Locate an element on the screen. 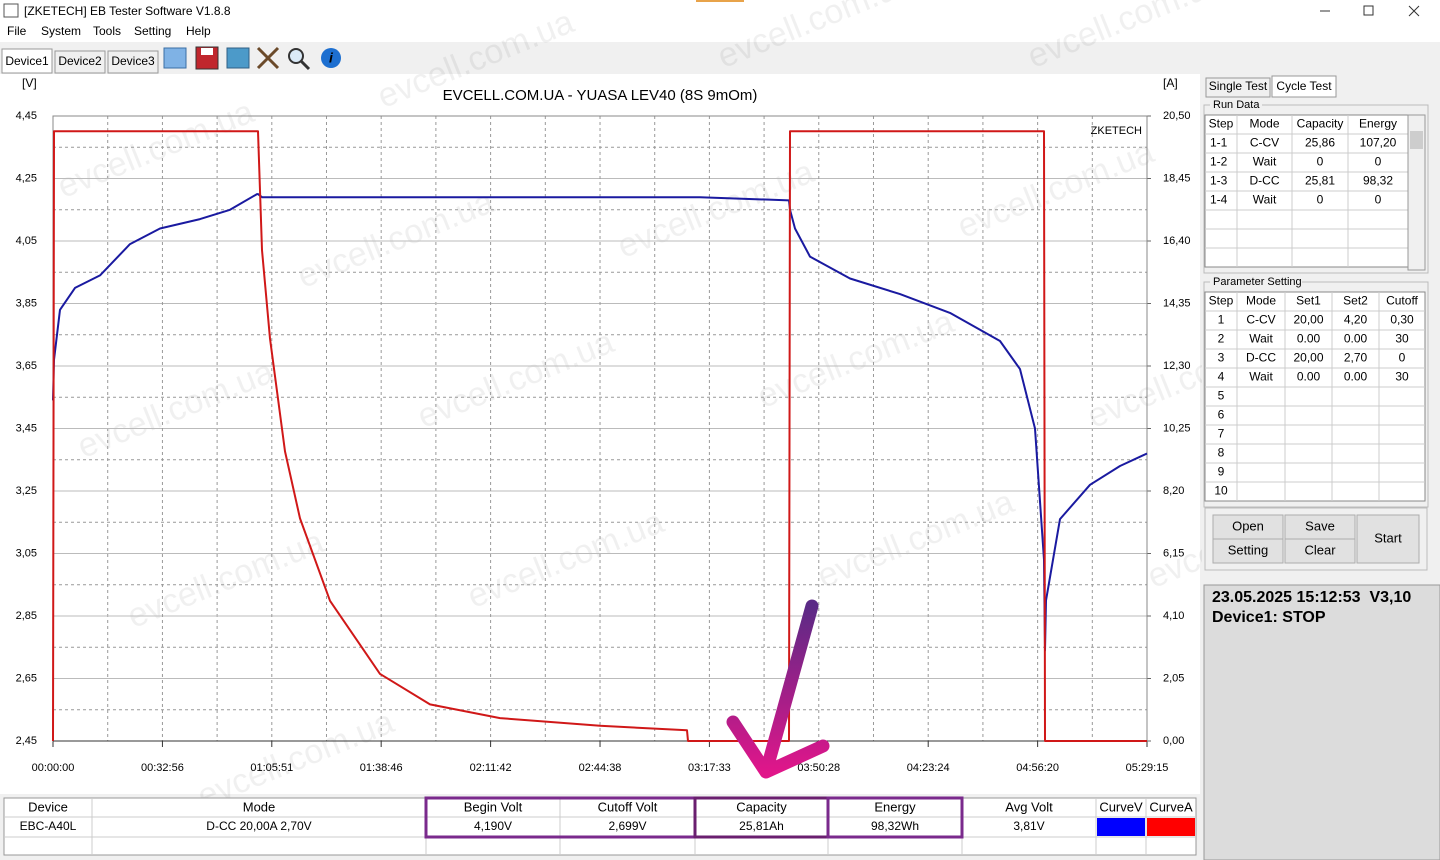 This screenshot has height=860, width=1440. y-tick-label: 2,45 is located at coordinates (26, 741).